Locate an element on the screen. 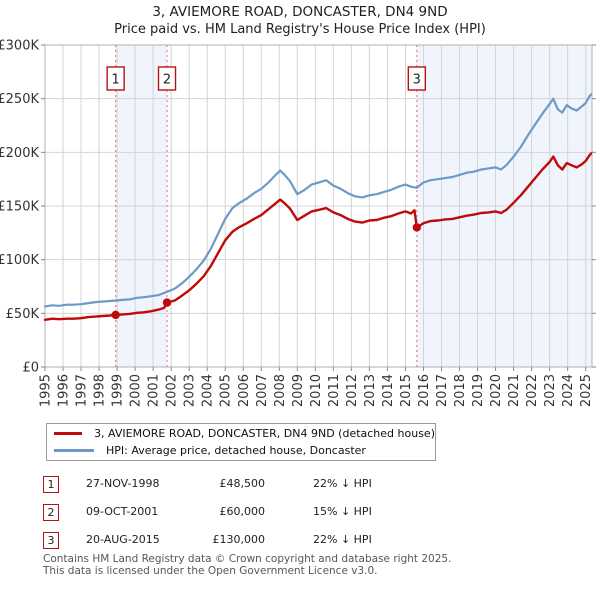 Image resolution: width=600 pixels, height=590 pixels. x-tick-label: 2019 is located at coordinates (478, 390).